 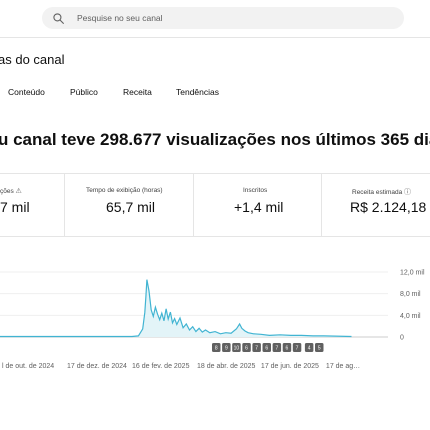 What do you see at coordinates (97, 366) in the screenshot?
I see `x-tick-label: 17 de dez. de 2024` at bounding box center [97, 366].